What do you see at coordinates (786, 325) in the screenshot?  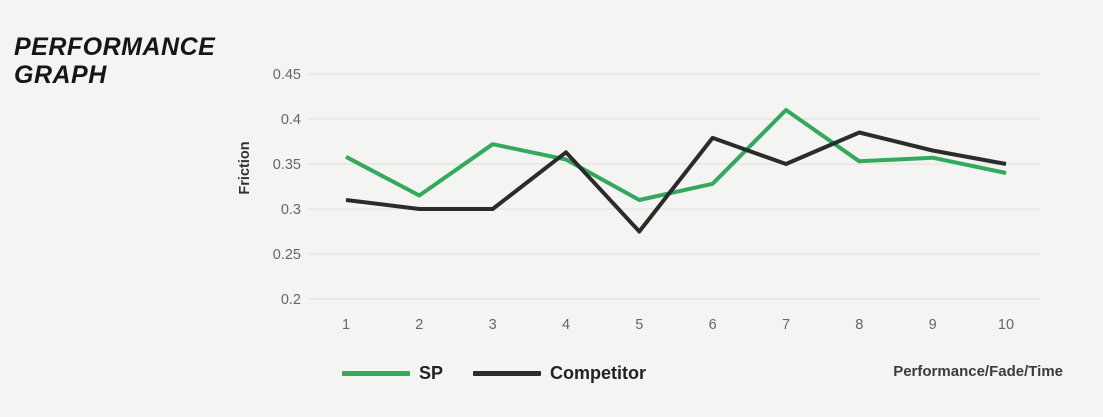 I see `x-tick-label: 7` at bounding box center [786, 325].